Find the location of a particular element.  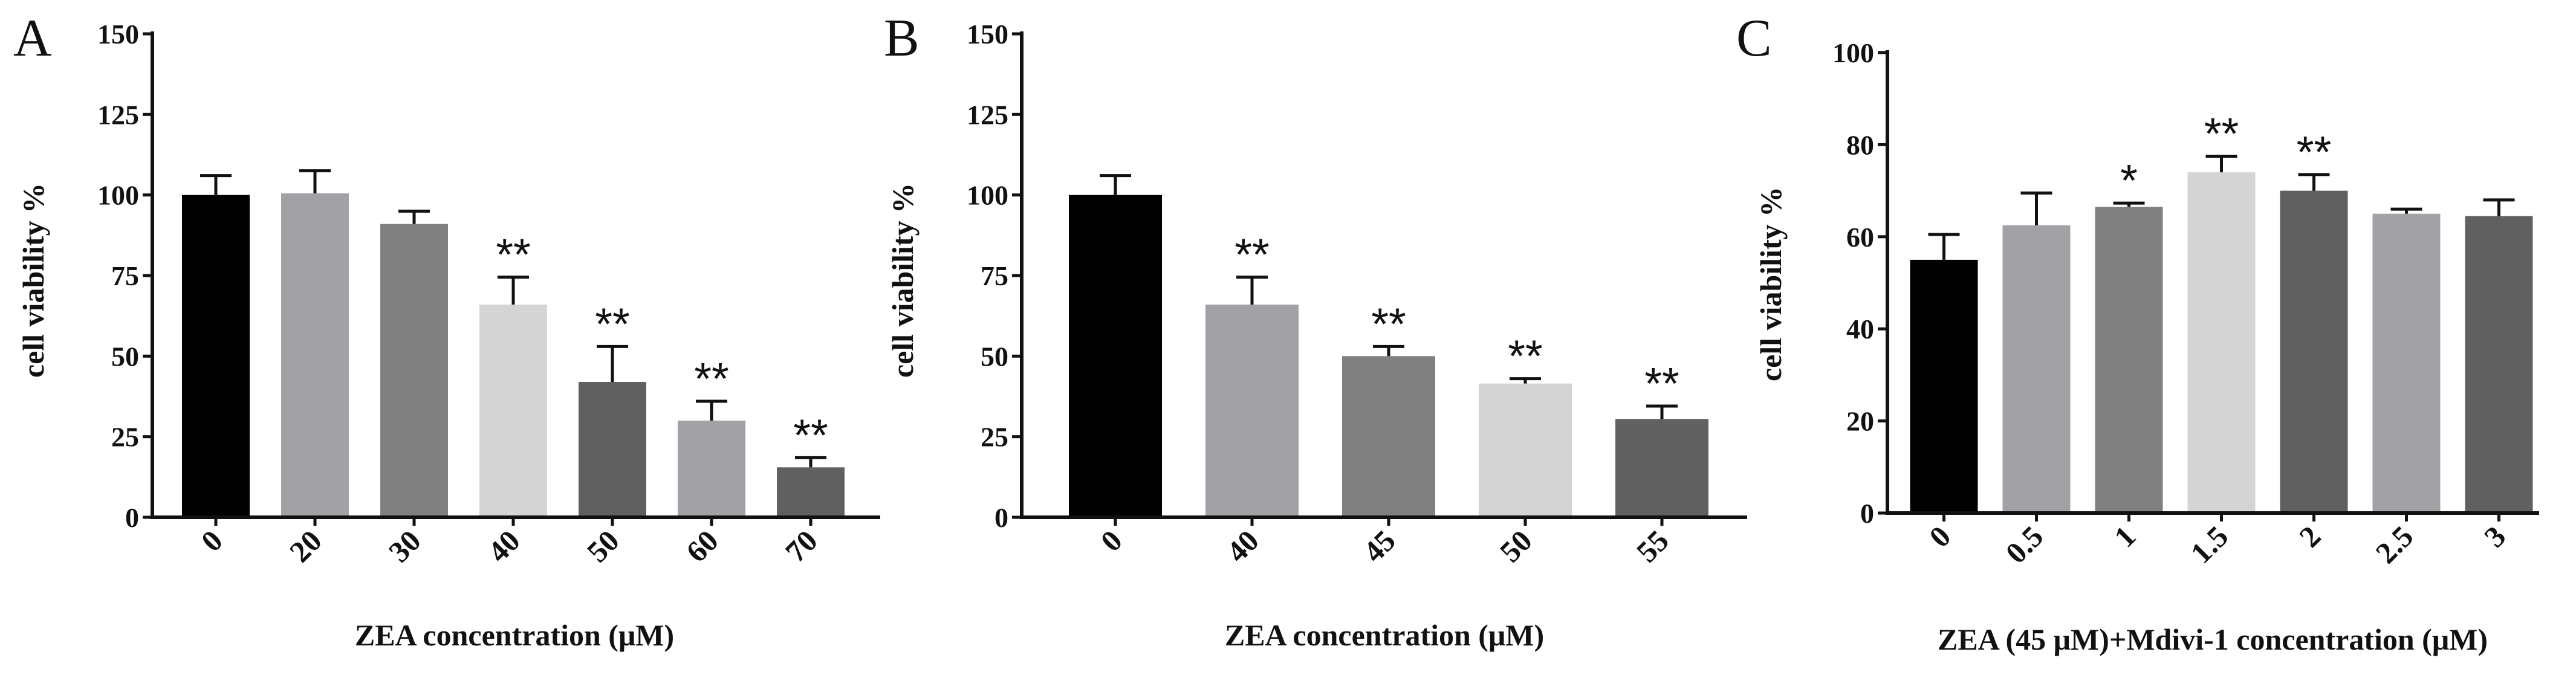

x-tick-label-2: 2 is located at coordinates (2310, 536).